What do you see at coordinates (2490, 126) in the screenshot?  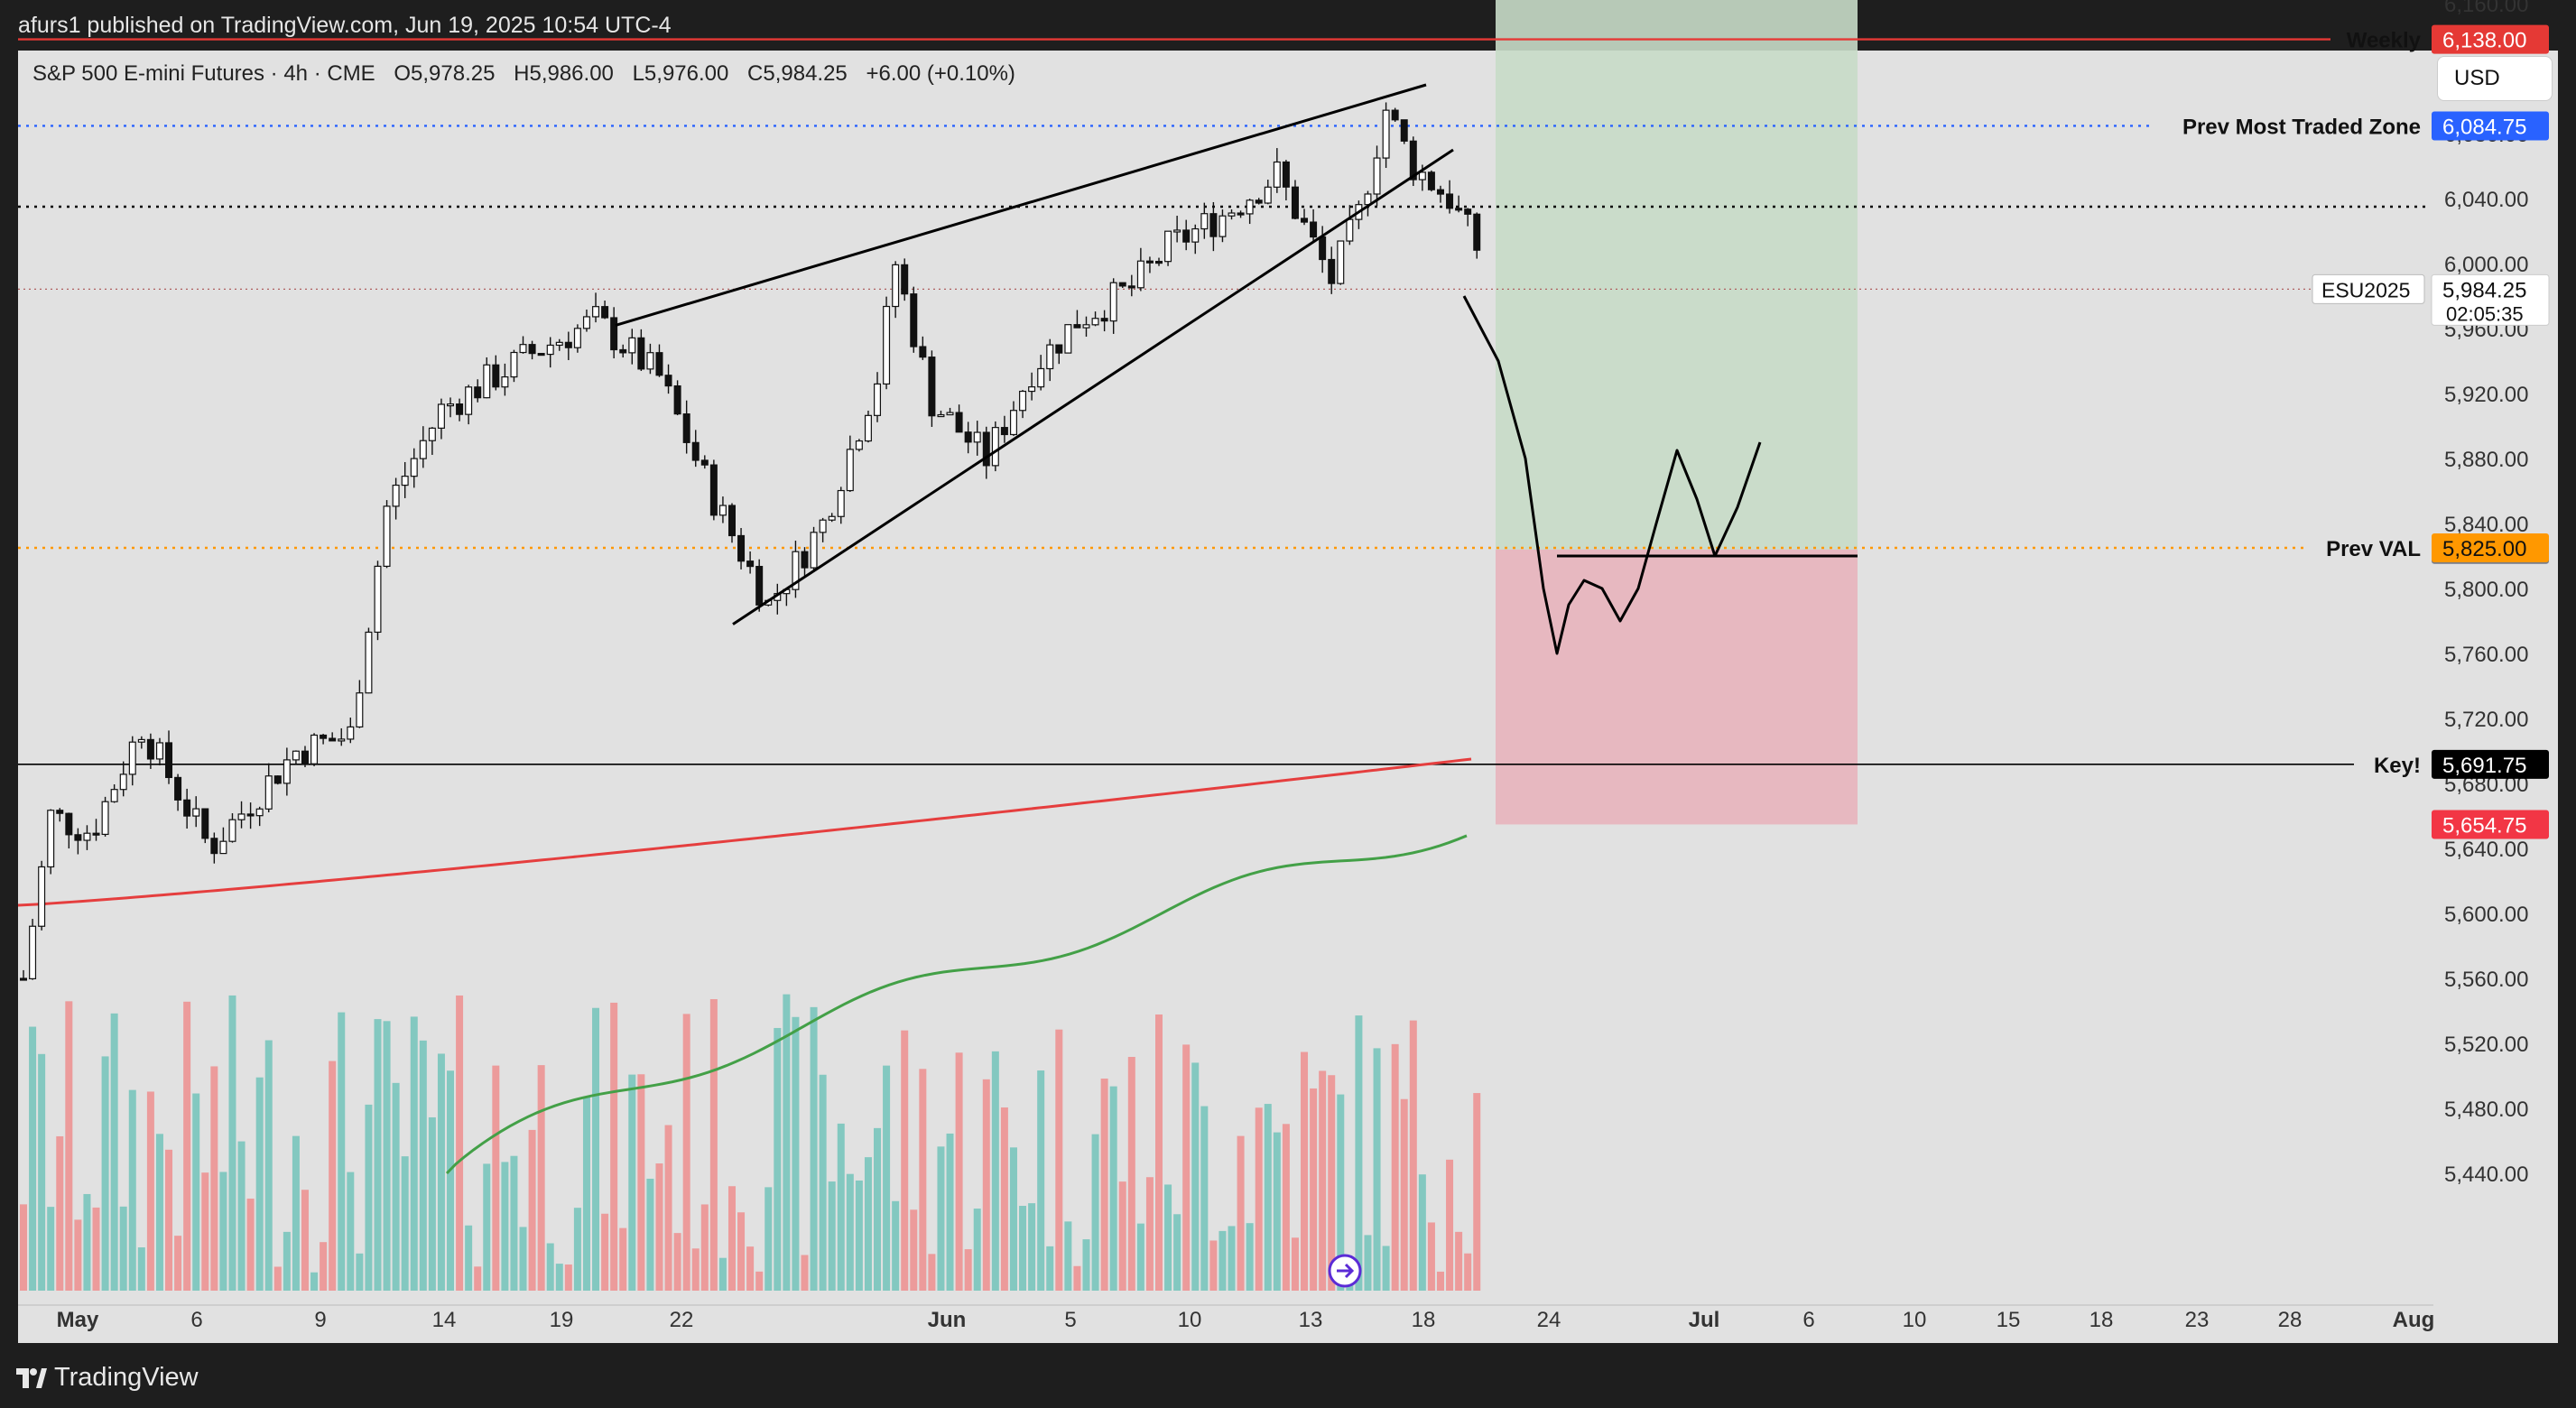 I see `level-1-badge` at bounding box center [2490, 126].